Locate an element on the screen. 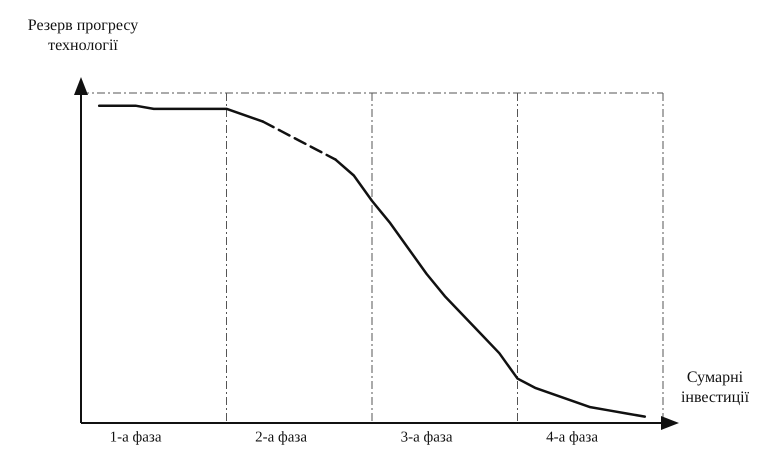 The height and width of the screenshot is (470, 759). y-axis-title: Резерв прогресу технології is located at coordinates (83, 36).